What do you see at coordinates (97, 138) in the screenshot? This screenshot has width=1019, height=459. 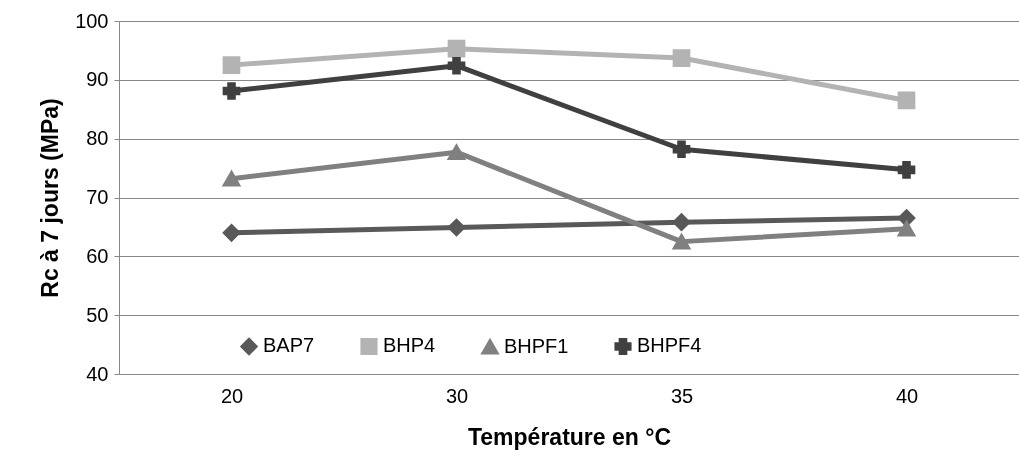 I see `y-tick-label: 80` at bounding box center [97, 138].